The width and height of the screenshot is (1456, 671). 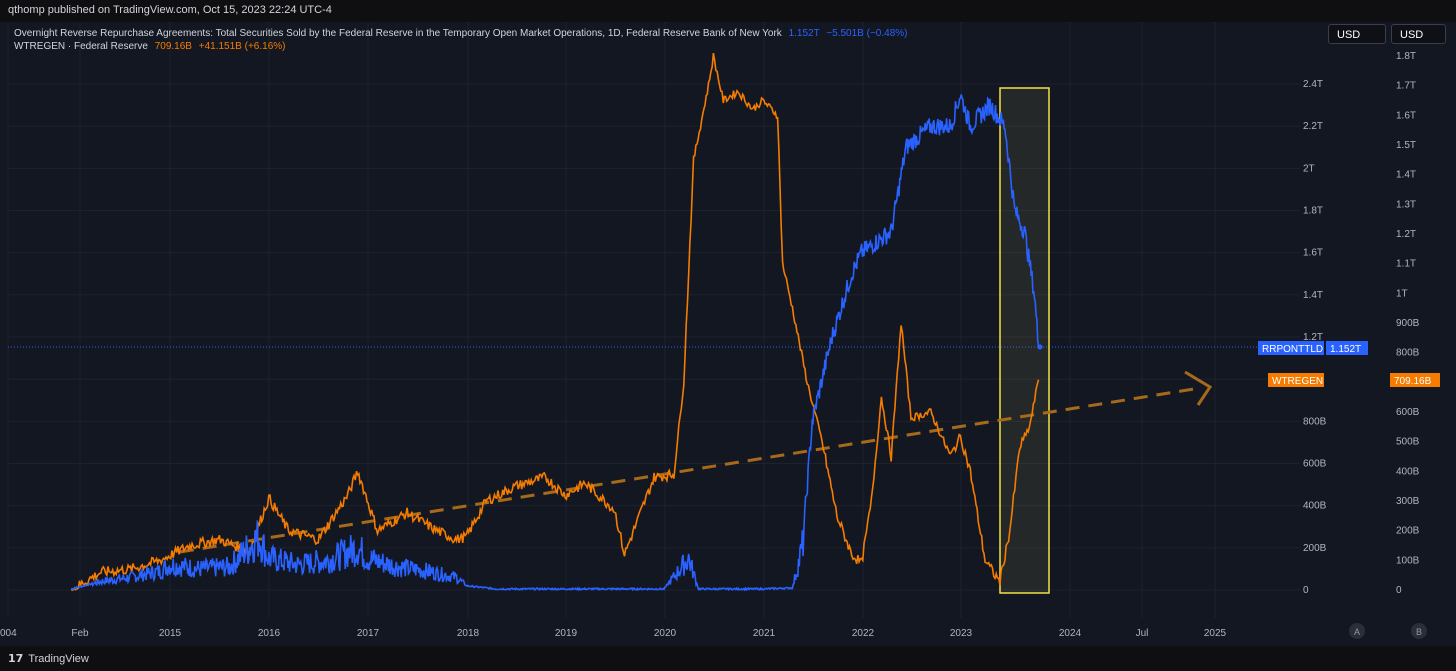 What do you see at coordinates (1315, 548) in the screenshot?
I see `left-axis-tick-label: 200B` at bounding box center [1315, 548].